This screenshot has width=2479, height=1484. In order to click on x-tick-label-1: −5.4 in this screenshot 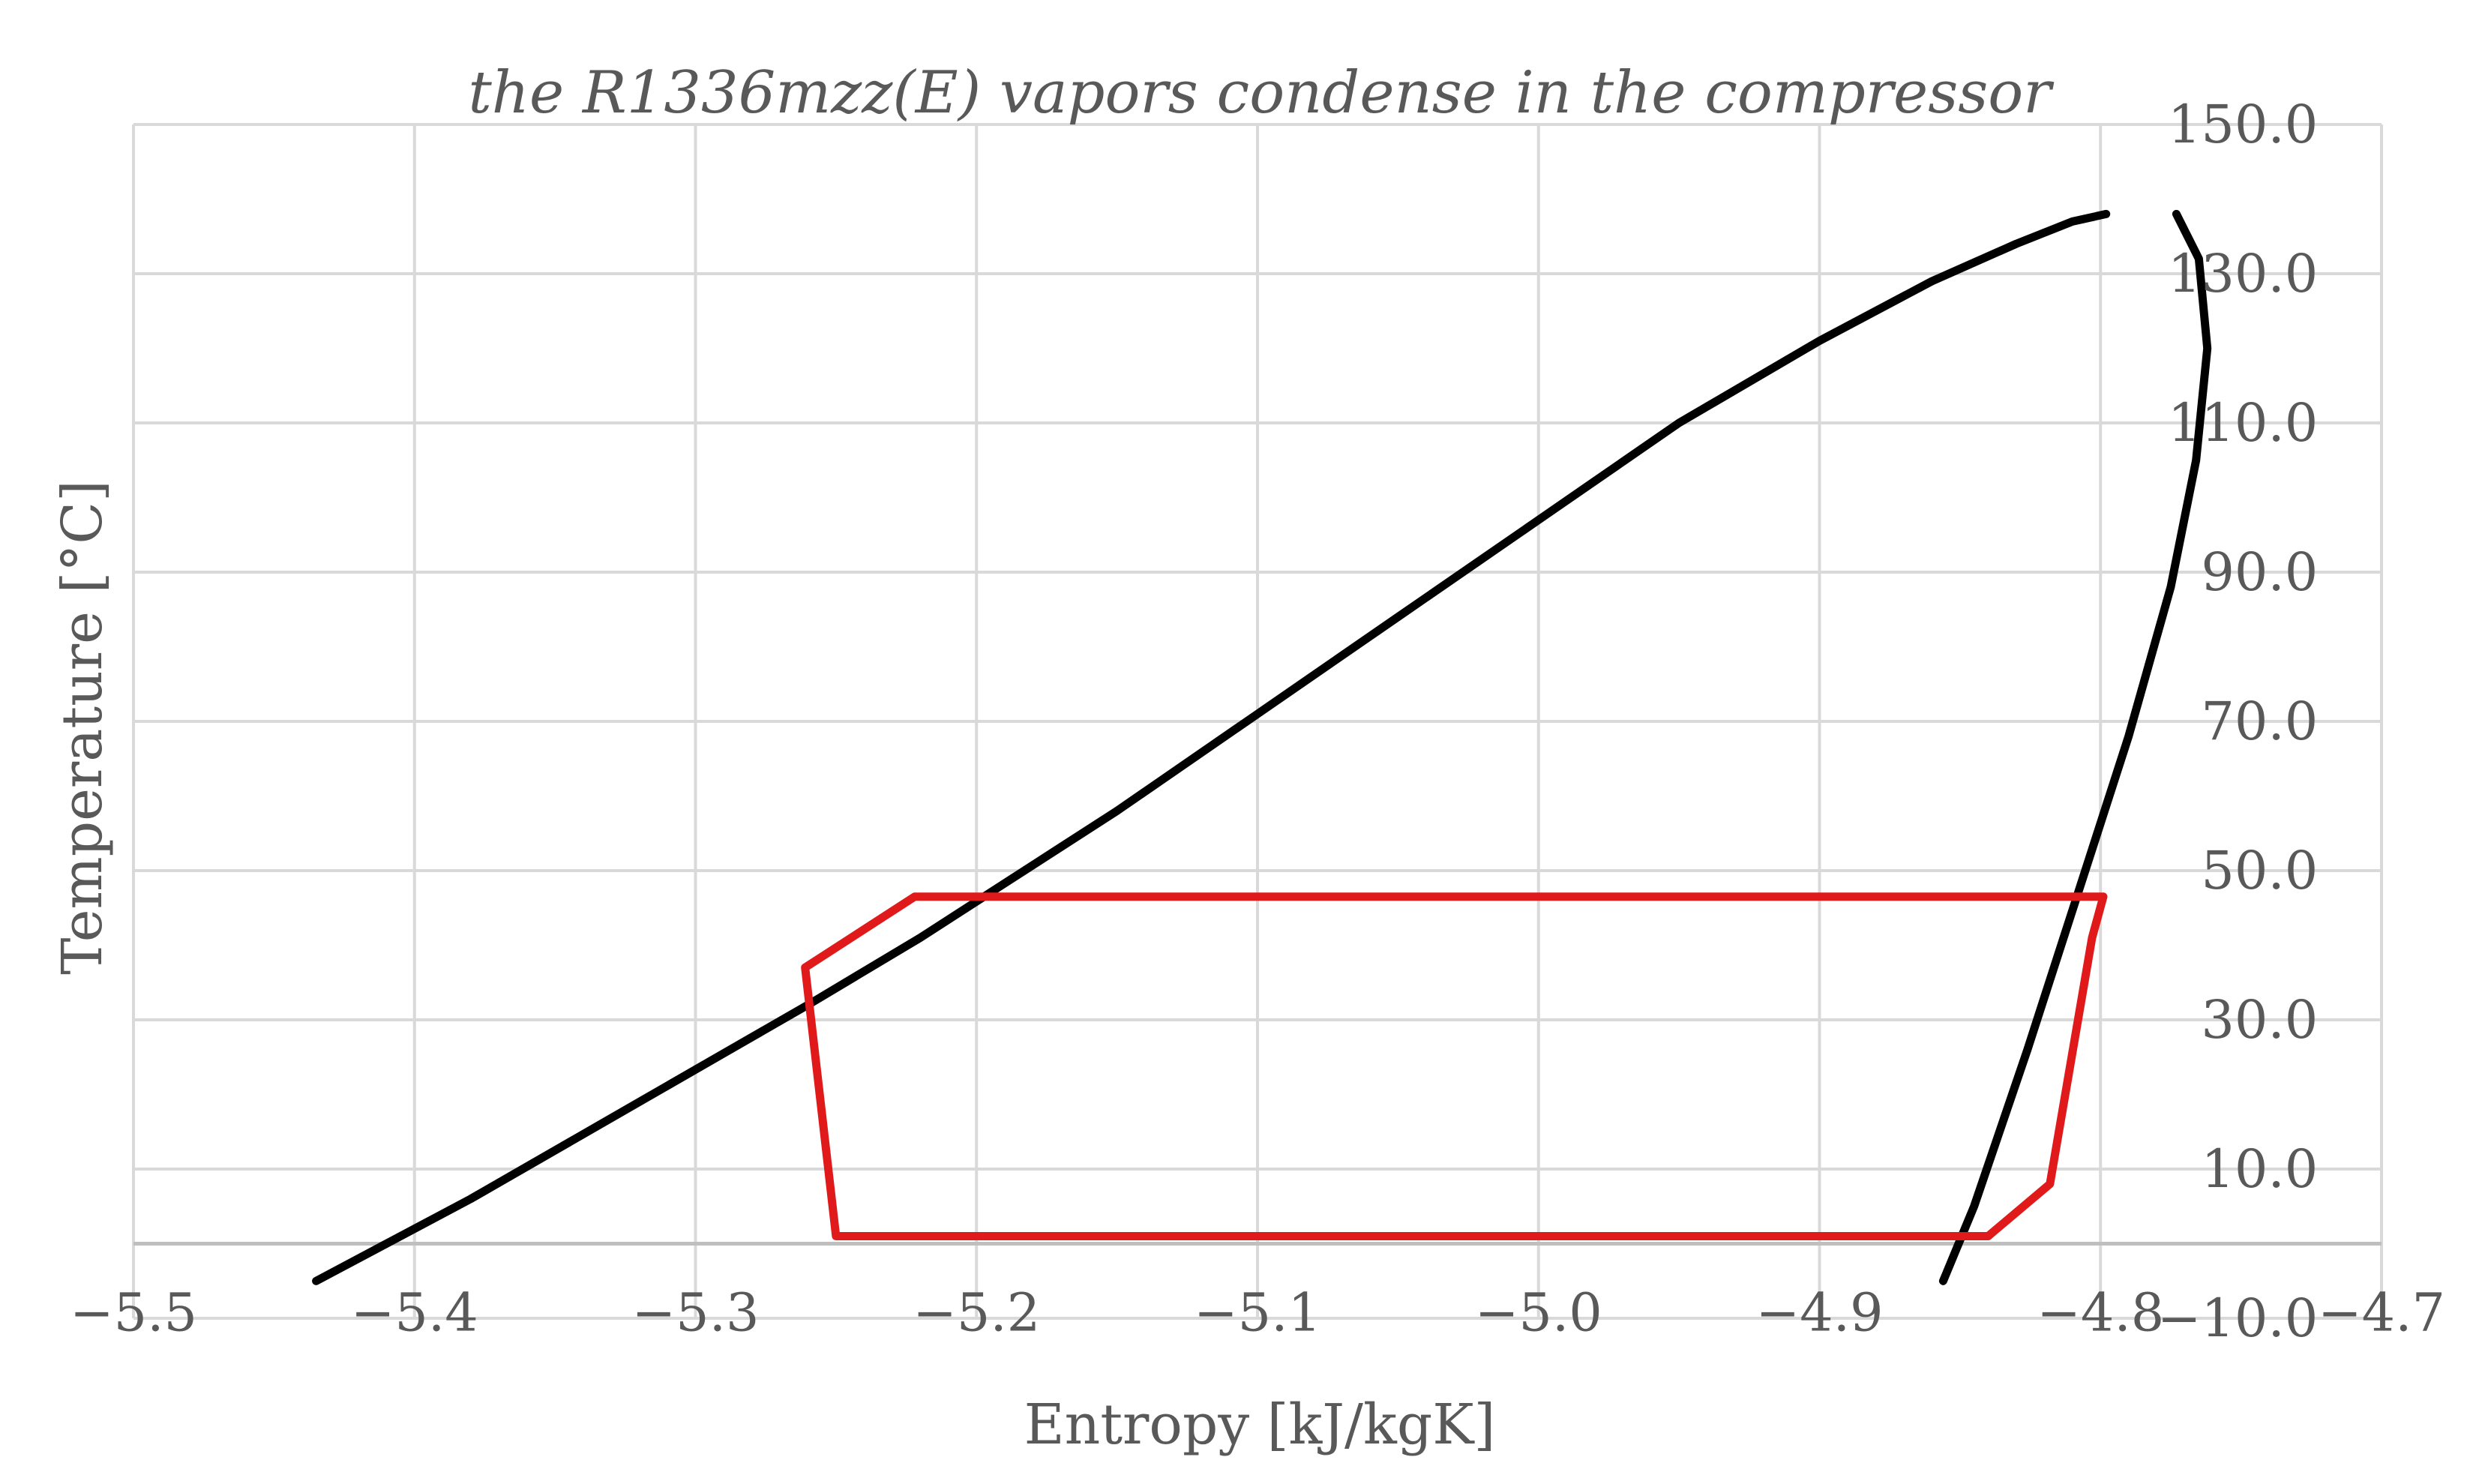, I will do `click(414, 1313)`.